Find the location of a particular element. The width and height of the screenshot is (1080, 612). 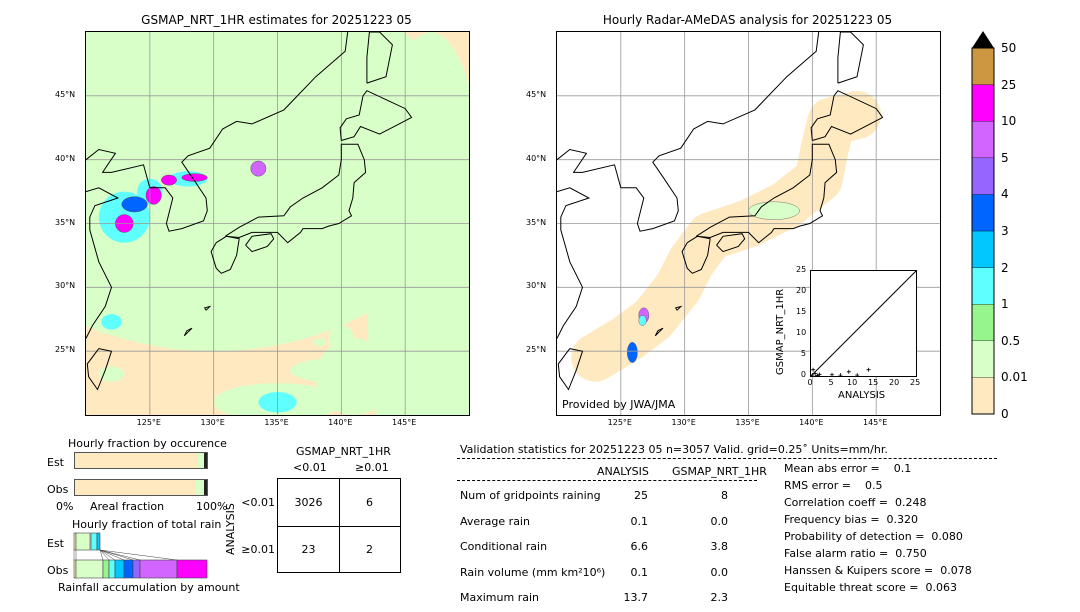

cont-col-1: ≥0.01 is located at coordinates (372, 467).